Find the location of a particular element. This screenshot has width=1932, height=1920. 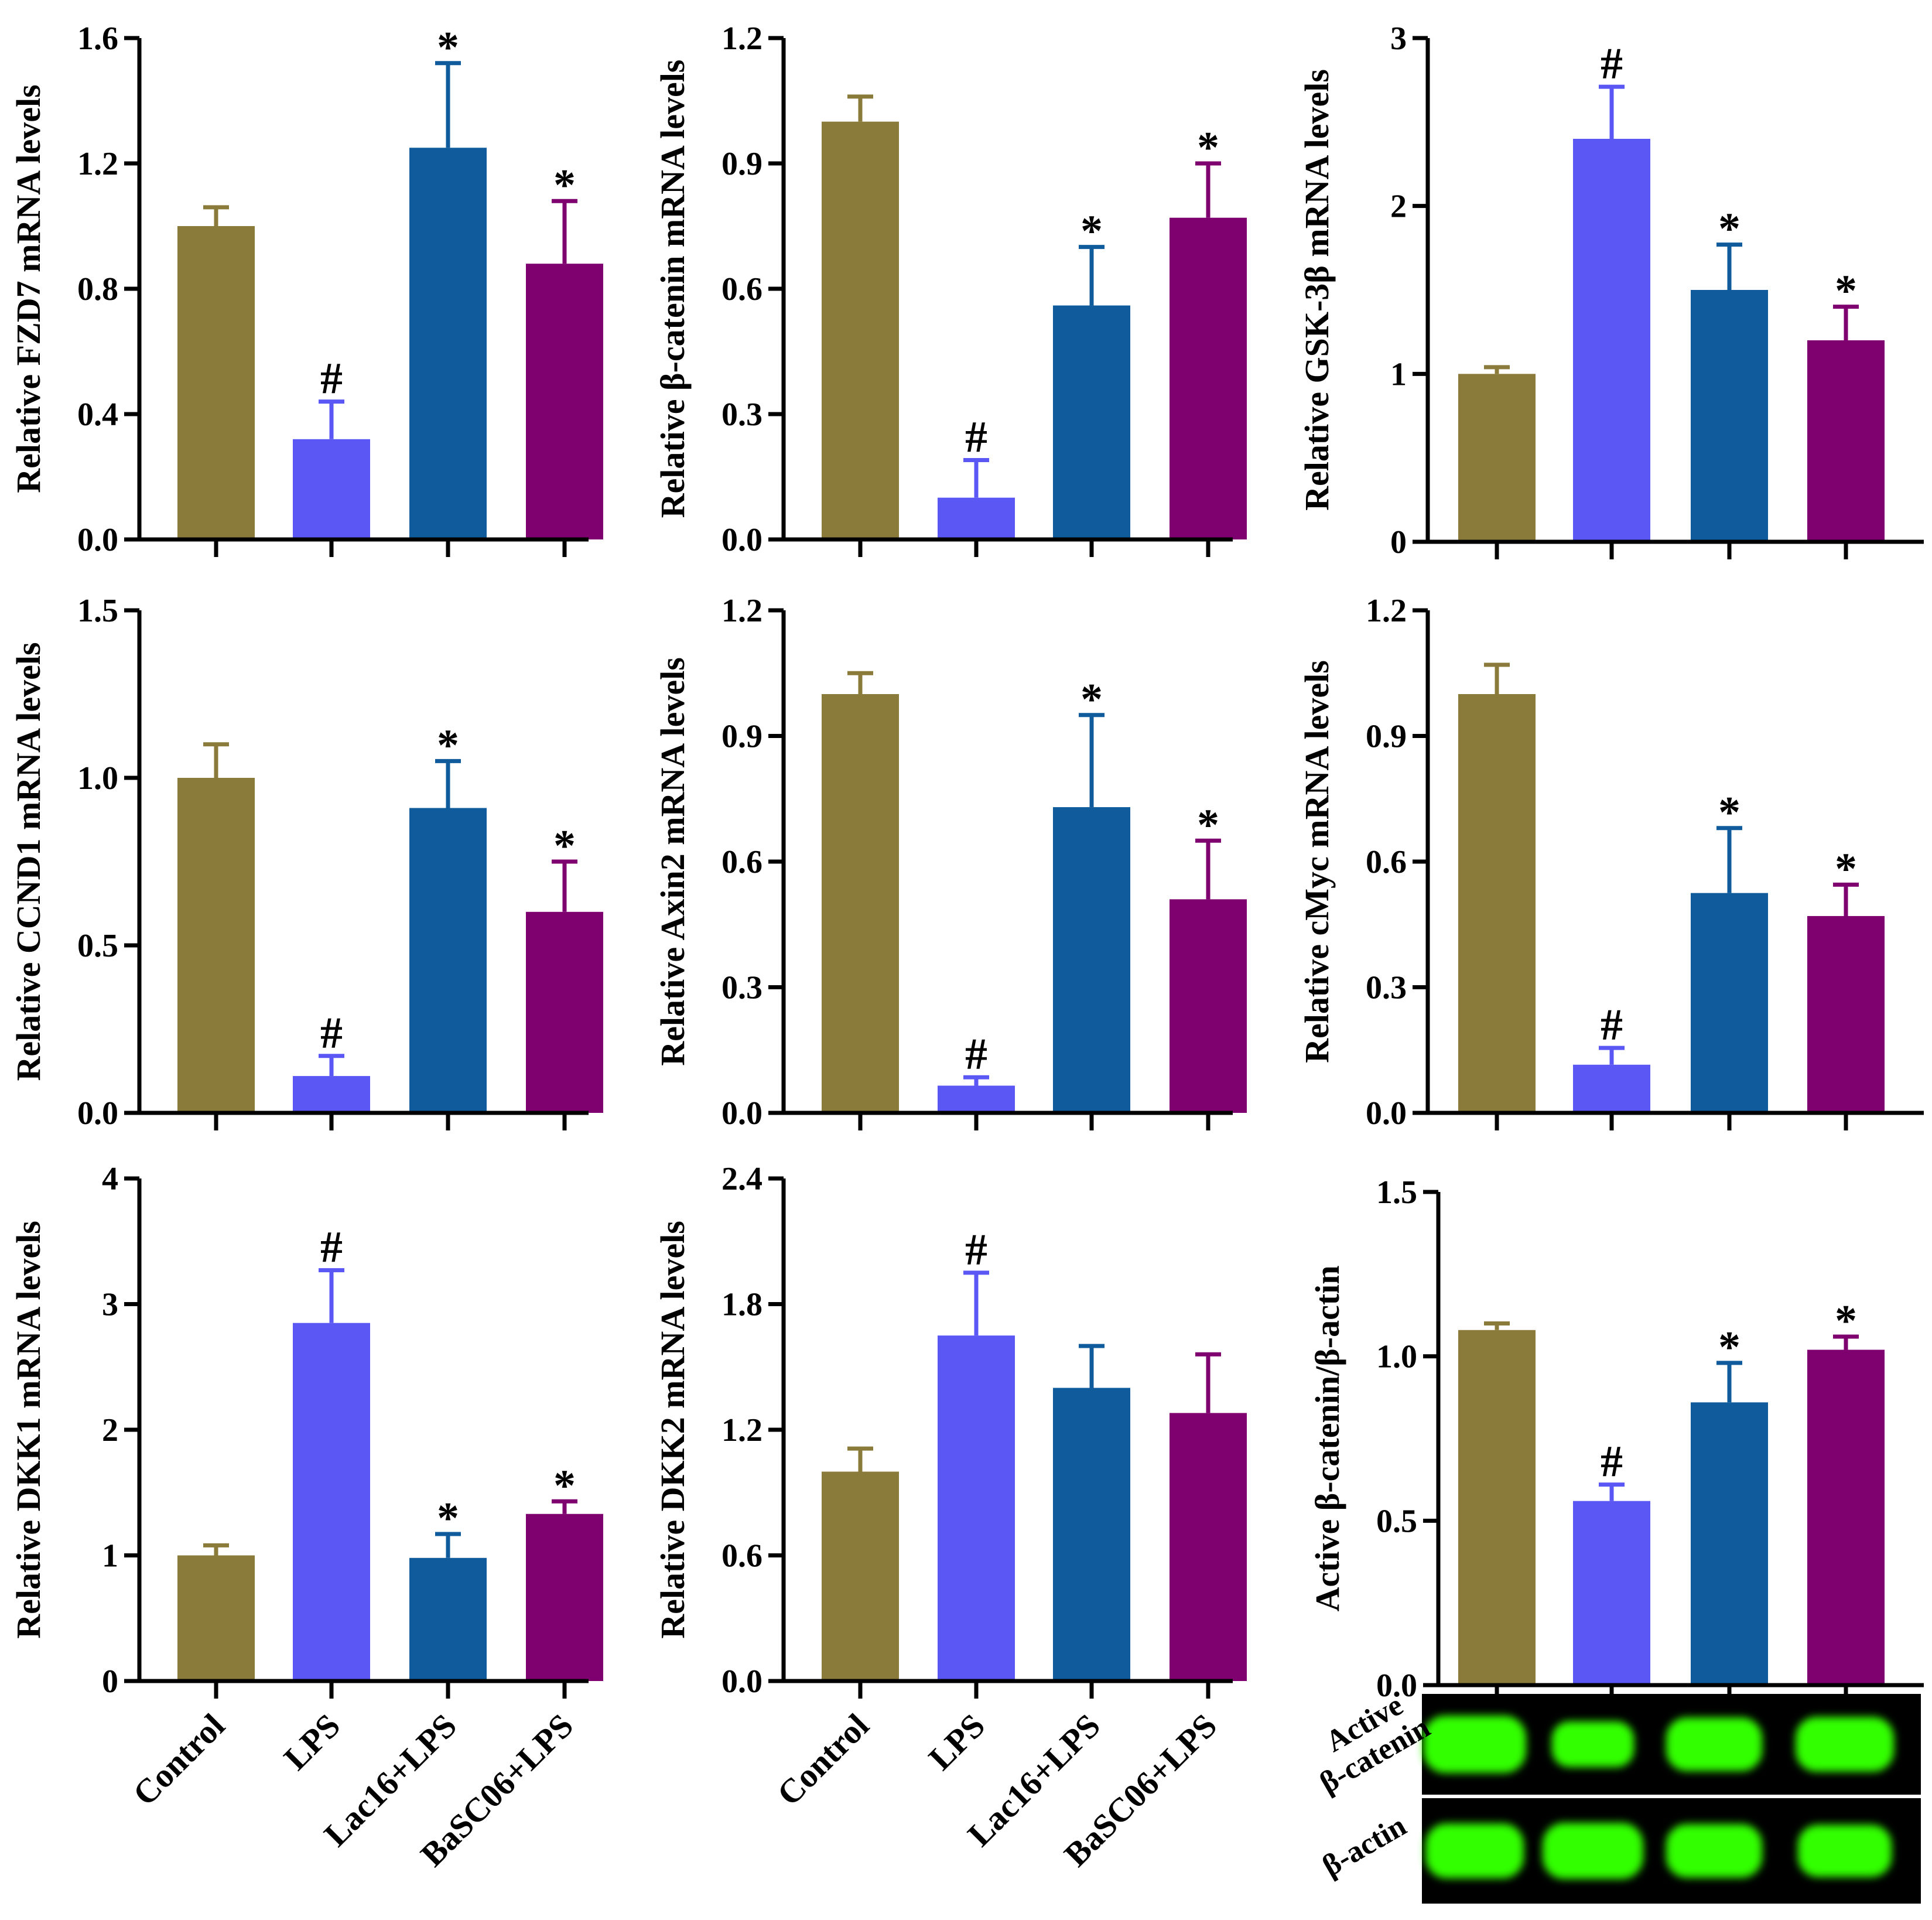

category-label-dkk2-0: Control is located at coordinates (823, 1760).